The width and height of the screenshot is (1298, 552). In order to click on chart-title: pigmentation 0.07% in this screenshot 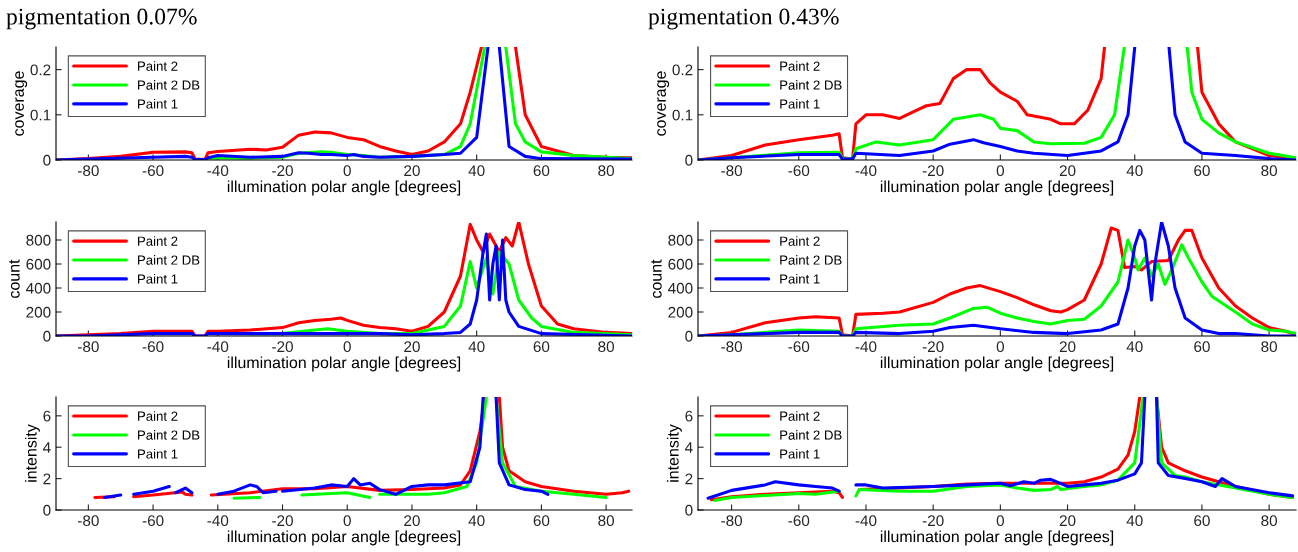, I will do `click(101, 19)`.